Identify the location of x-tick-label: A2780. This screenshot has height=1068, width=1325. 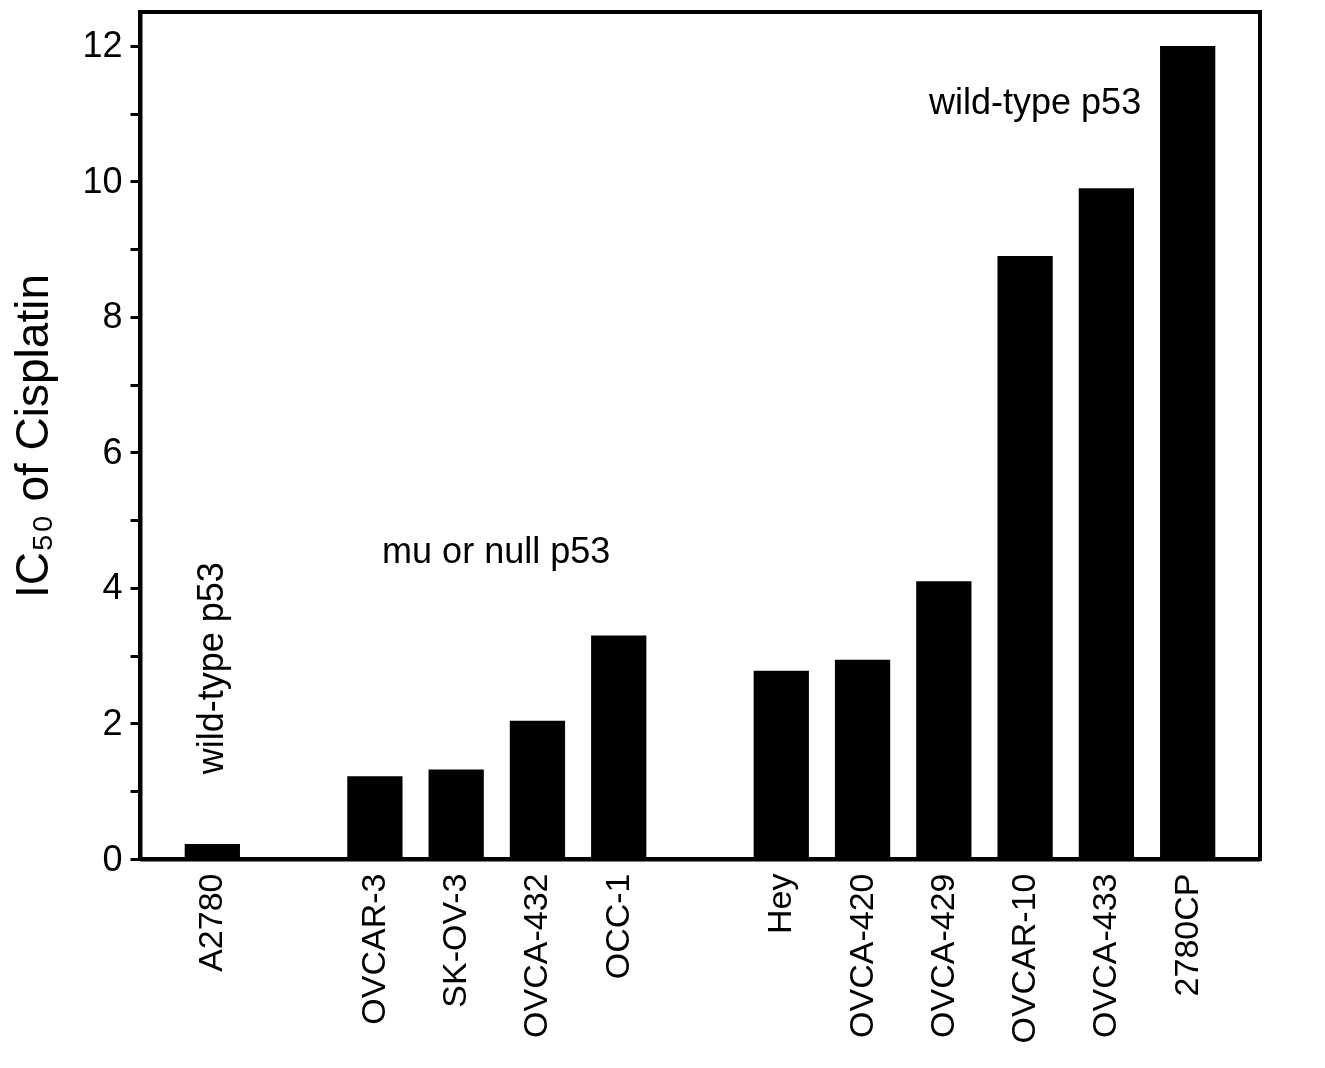
(210, 922).